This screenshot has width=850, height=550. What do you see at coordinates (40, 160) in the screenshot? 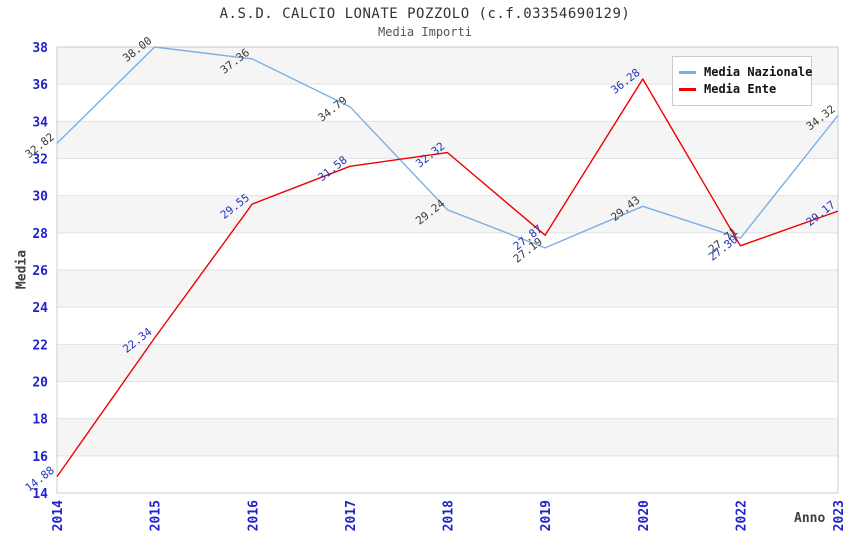
I see `y-tick-label: 32` at bounding box center [40, 160].